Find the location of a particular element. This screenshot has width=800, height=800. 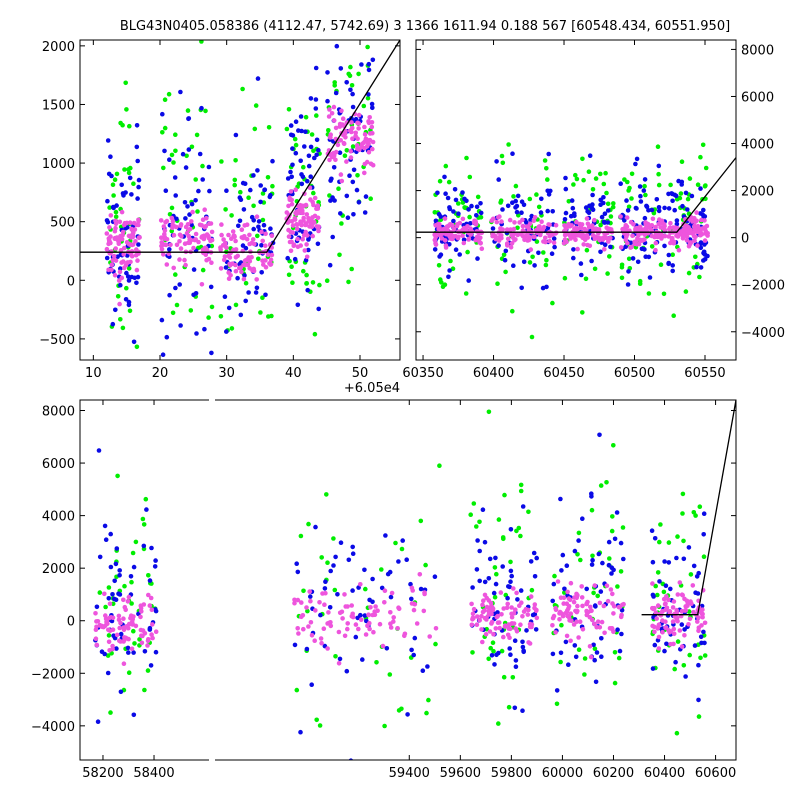

x-tick-label: 40 is located at coordinates (293, 373).